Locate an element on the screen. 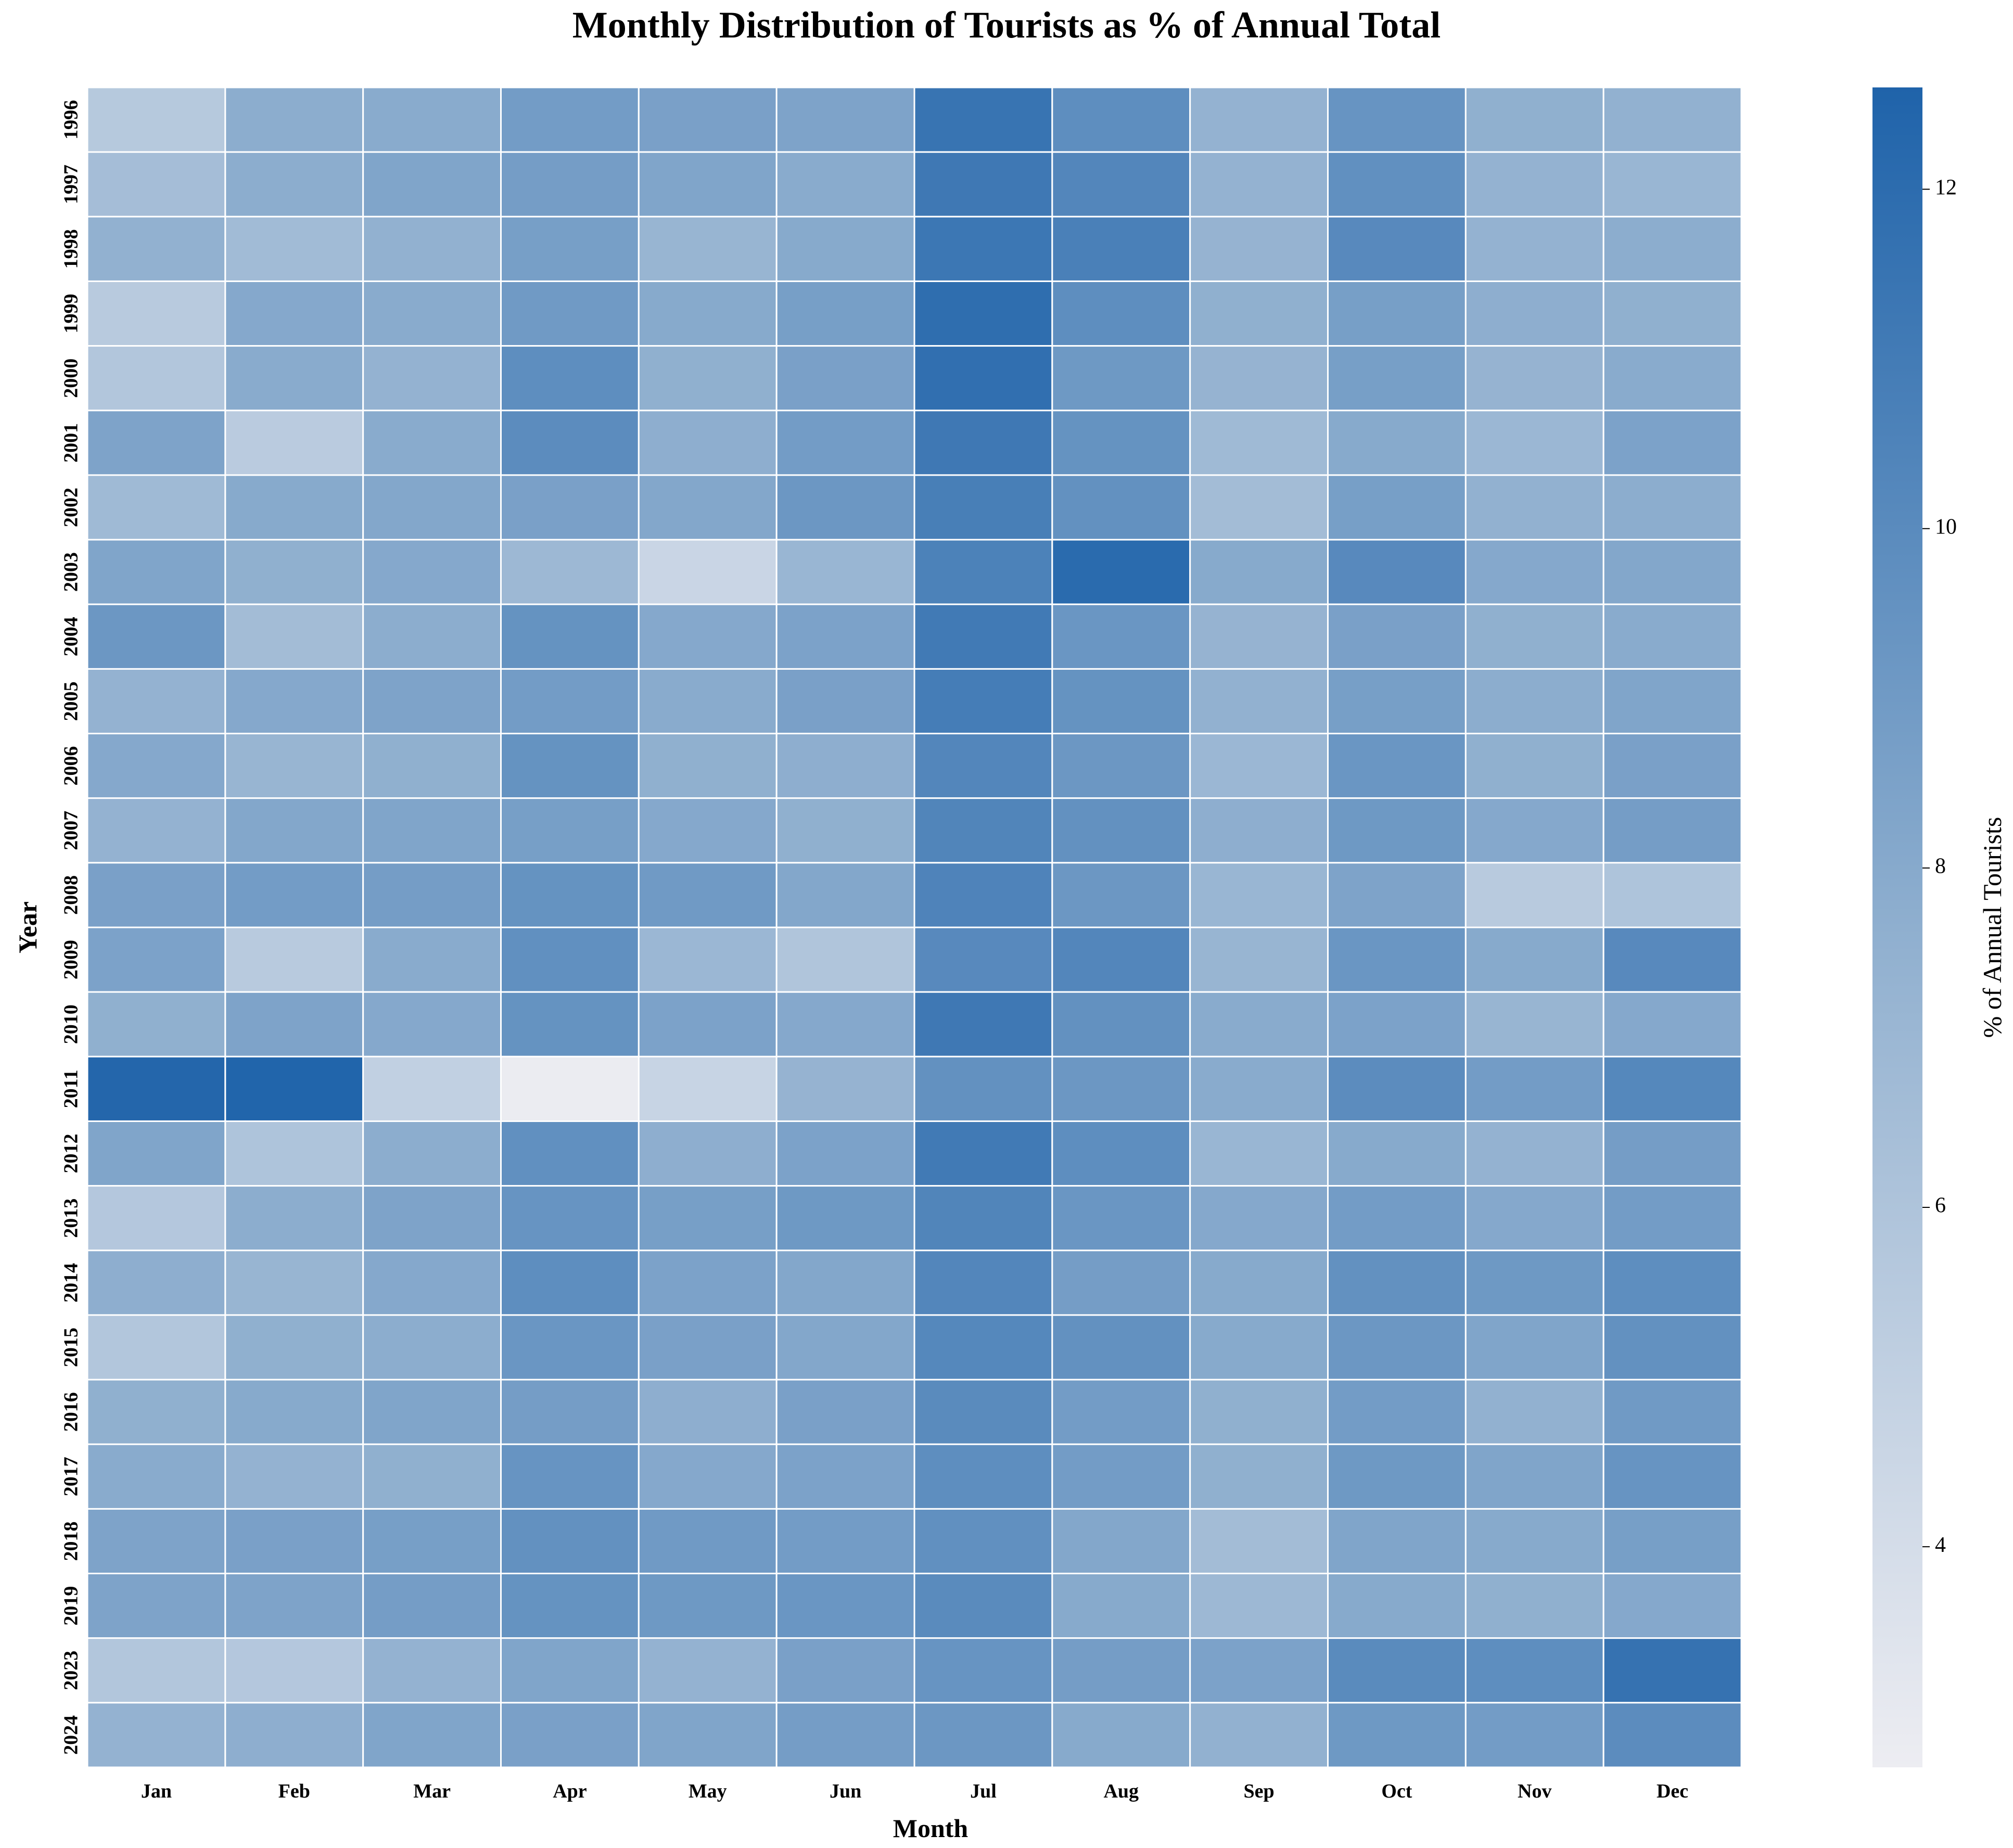 Image resolution: width=2013 pixels, height=1848 pixels. heatmap-cell-2001-Jun is located at coordinates (845, 443).